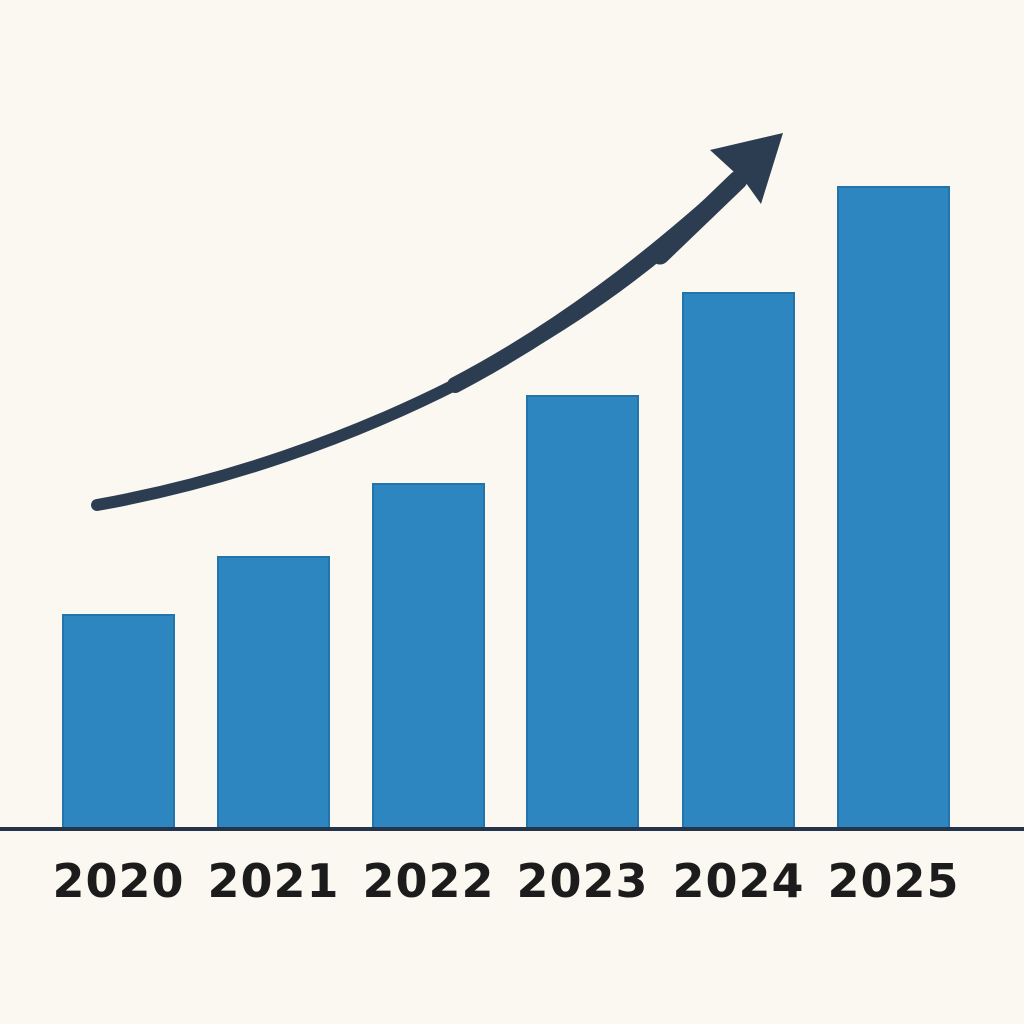  I want to click on x-axis-label-2022: 2022, so click(428, 881).